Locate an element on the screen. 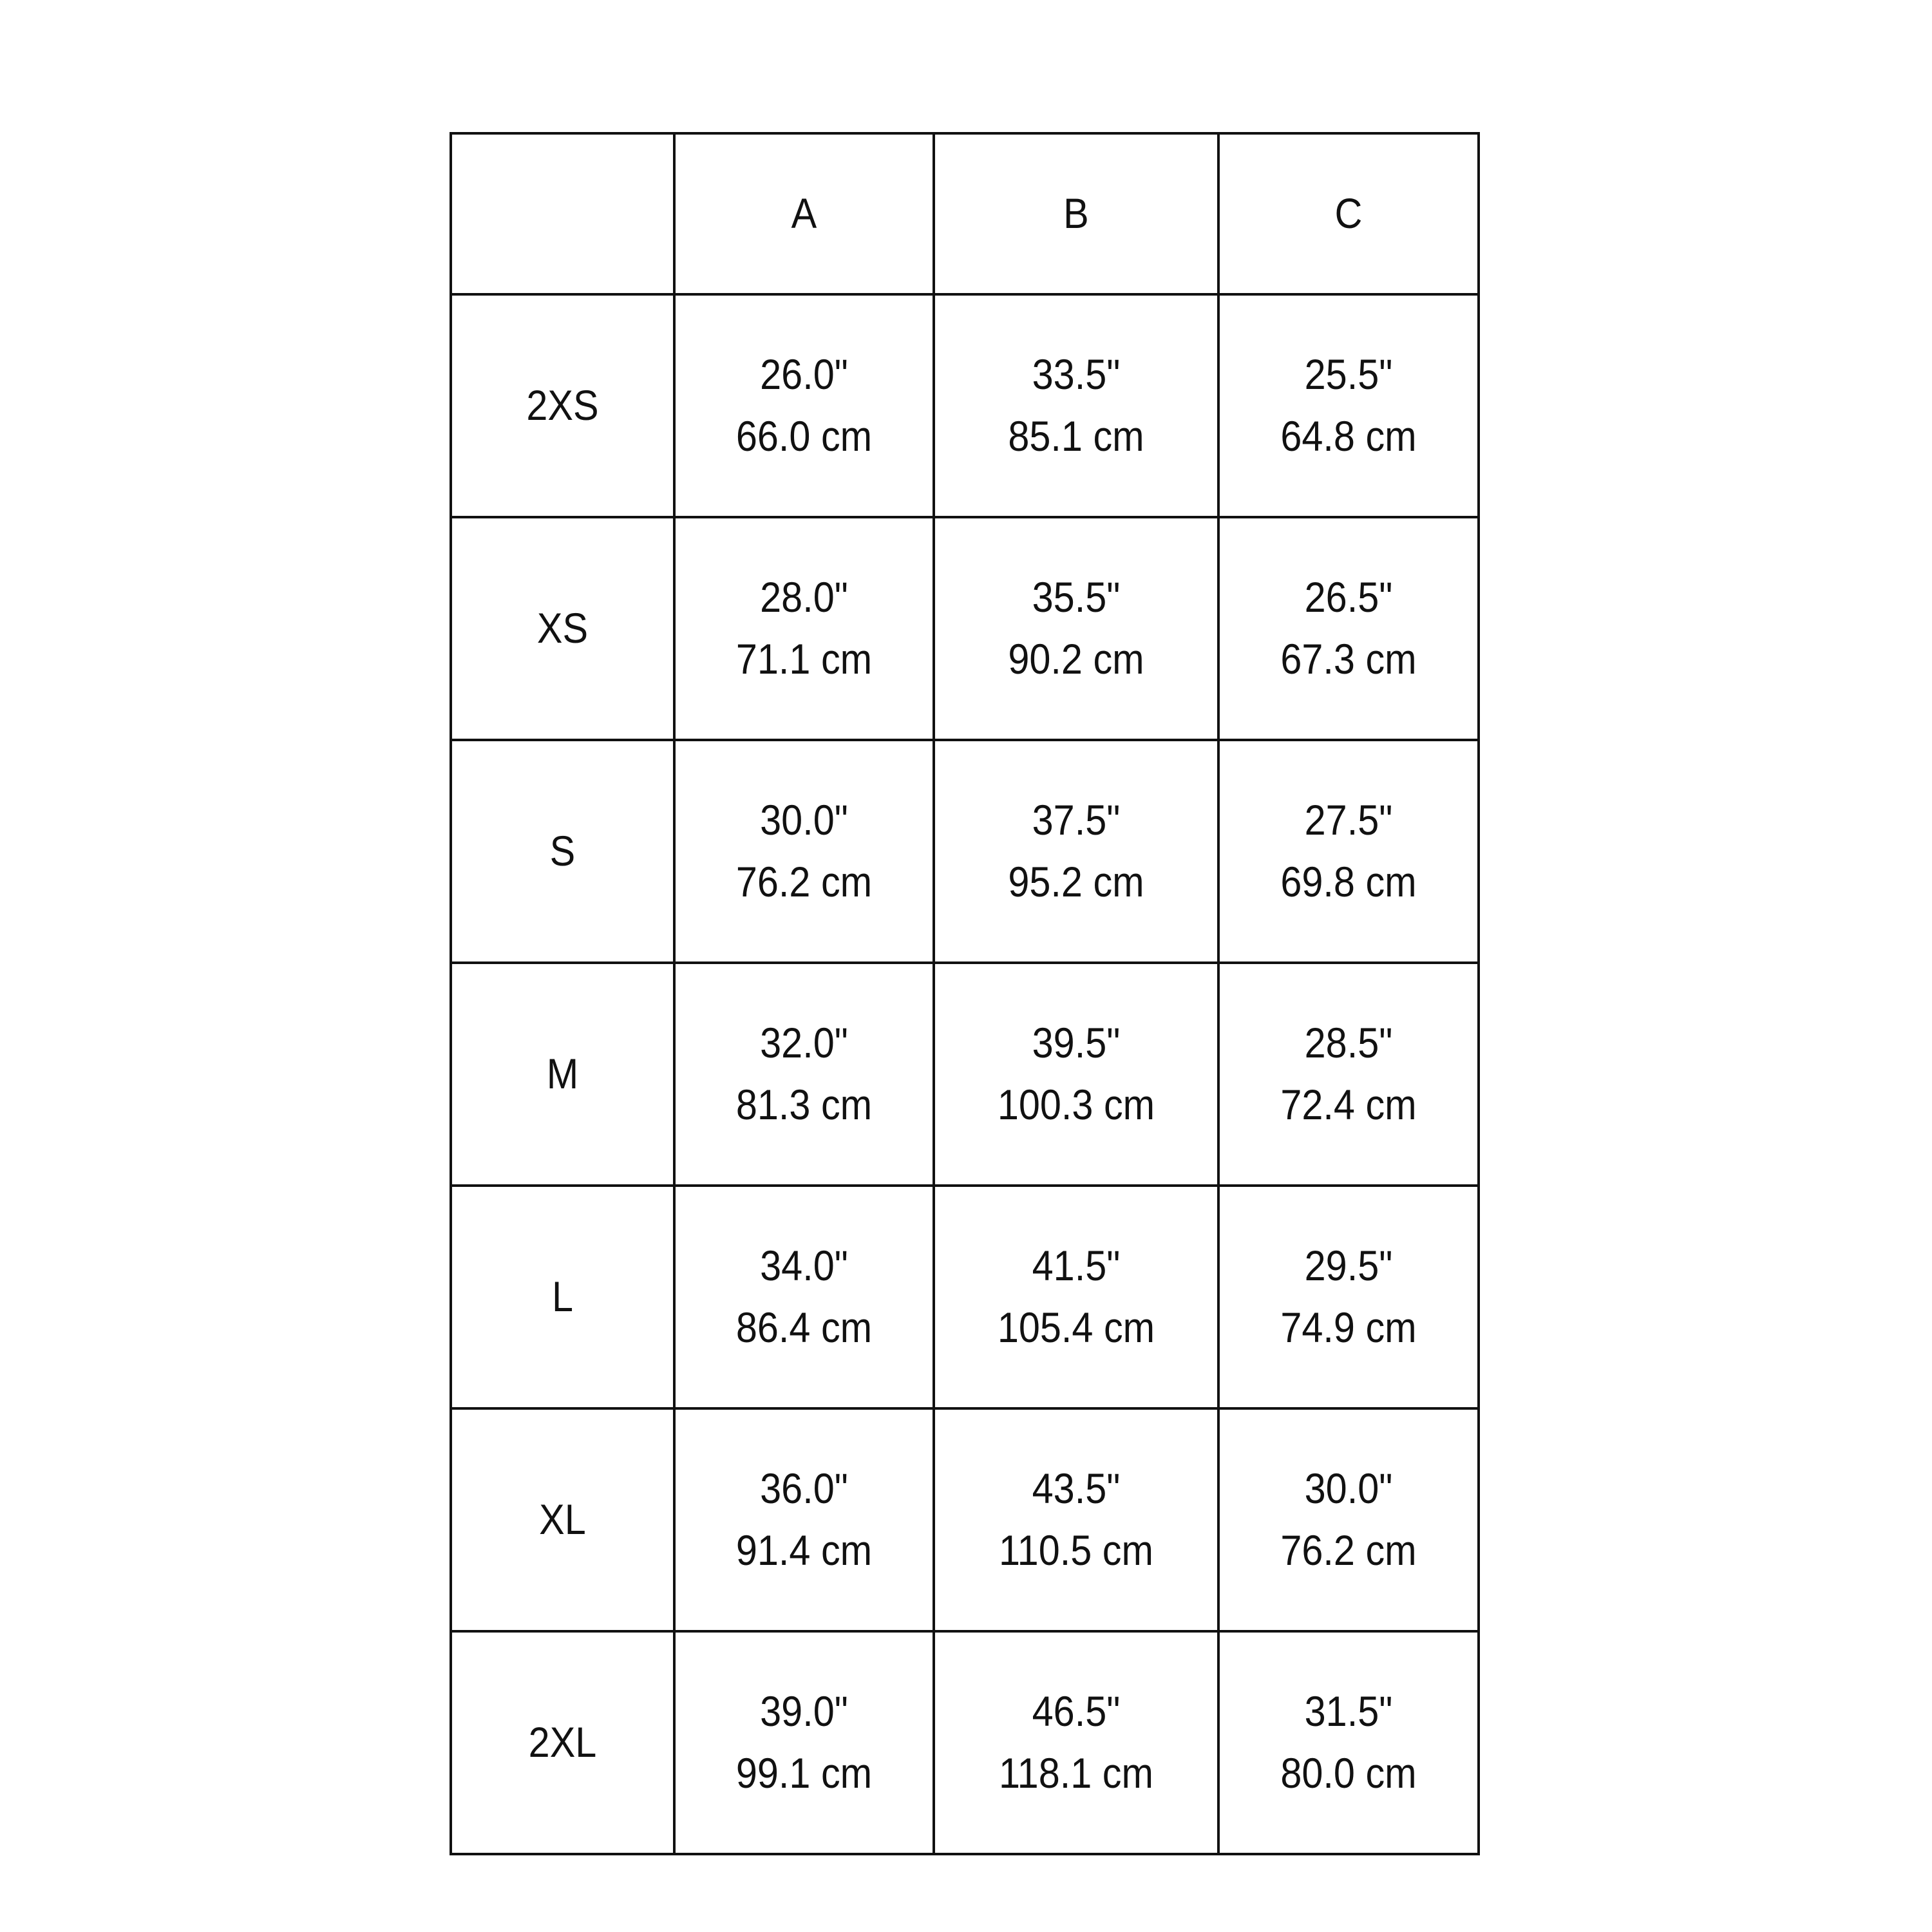  inches-value: 39.5" is located at coordinates (1076, 1043).